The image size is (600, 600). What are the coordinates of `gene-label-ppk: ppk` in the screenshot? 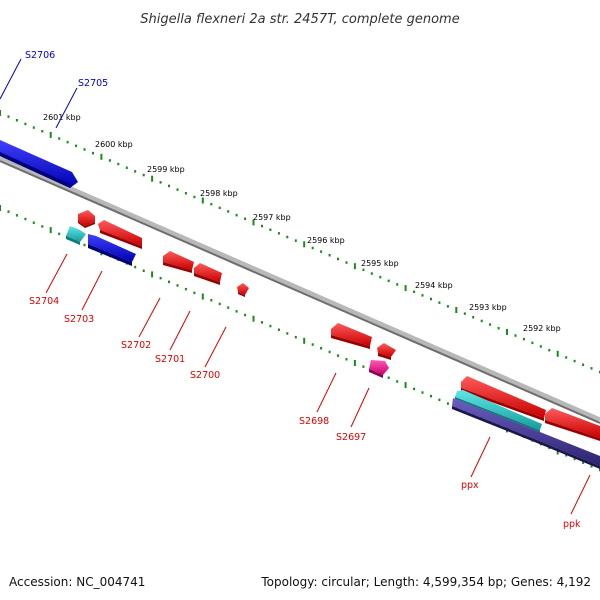 It's located at (572, 524).